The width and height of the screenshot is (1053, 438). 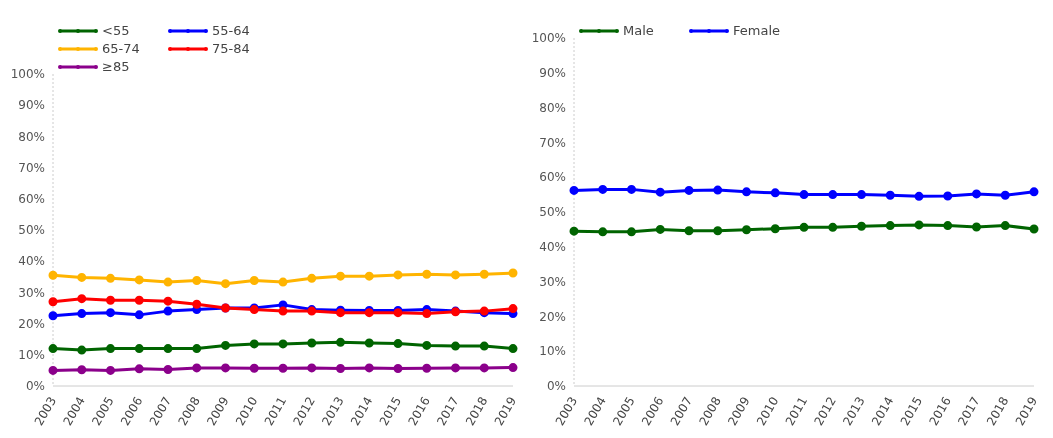 I want to click on legend-label: 55-64, so click(x=231, y=31).